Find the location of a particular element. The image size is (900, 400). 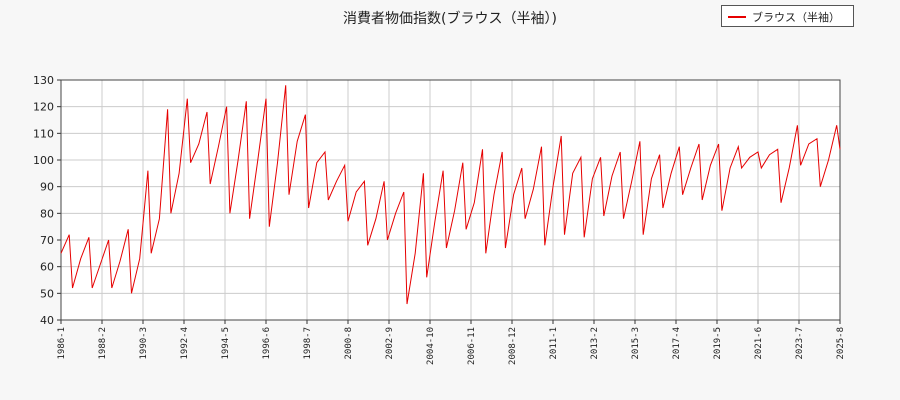

x-tick-label: 2013-2 is located at coordinates (595, 343).